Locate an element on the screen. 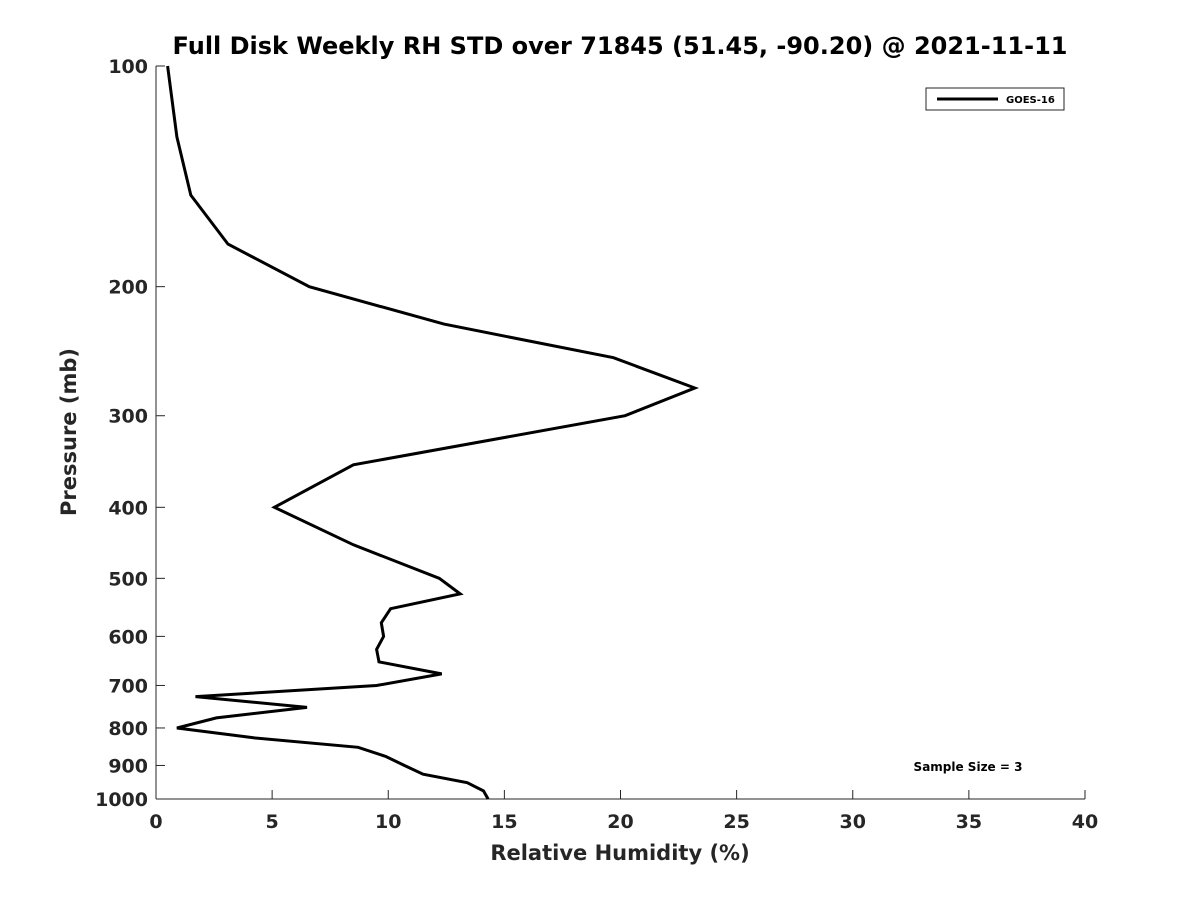 The height and width of the screenshot is (900, 1200). x-tick-label: 20 is located at coordinates (620, 822).